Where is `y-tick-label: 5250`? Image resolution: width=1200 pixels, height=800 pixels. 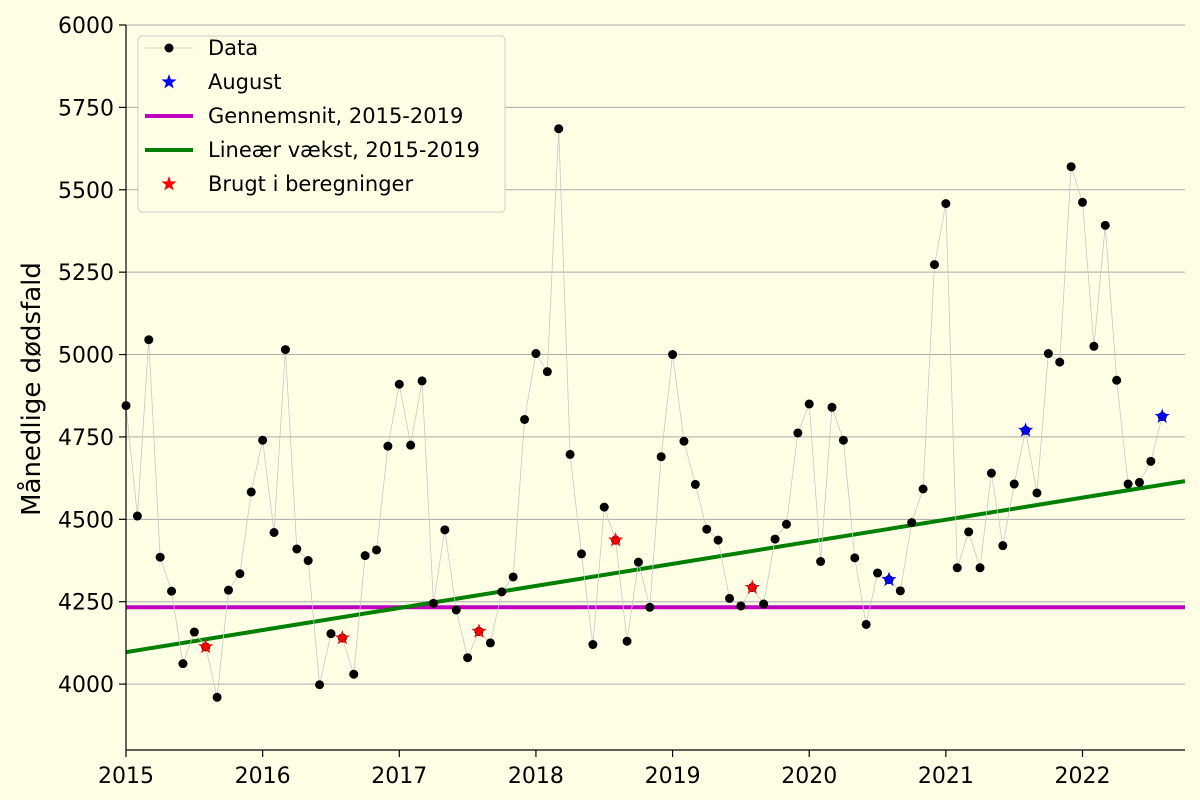 y-tick-label: 5250 is located at coordinates (86, 273).